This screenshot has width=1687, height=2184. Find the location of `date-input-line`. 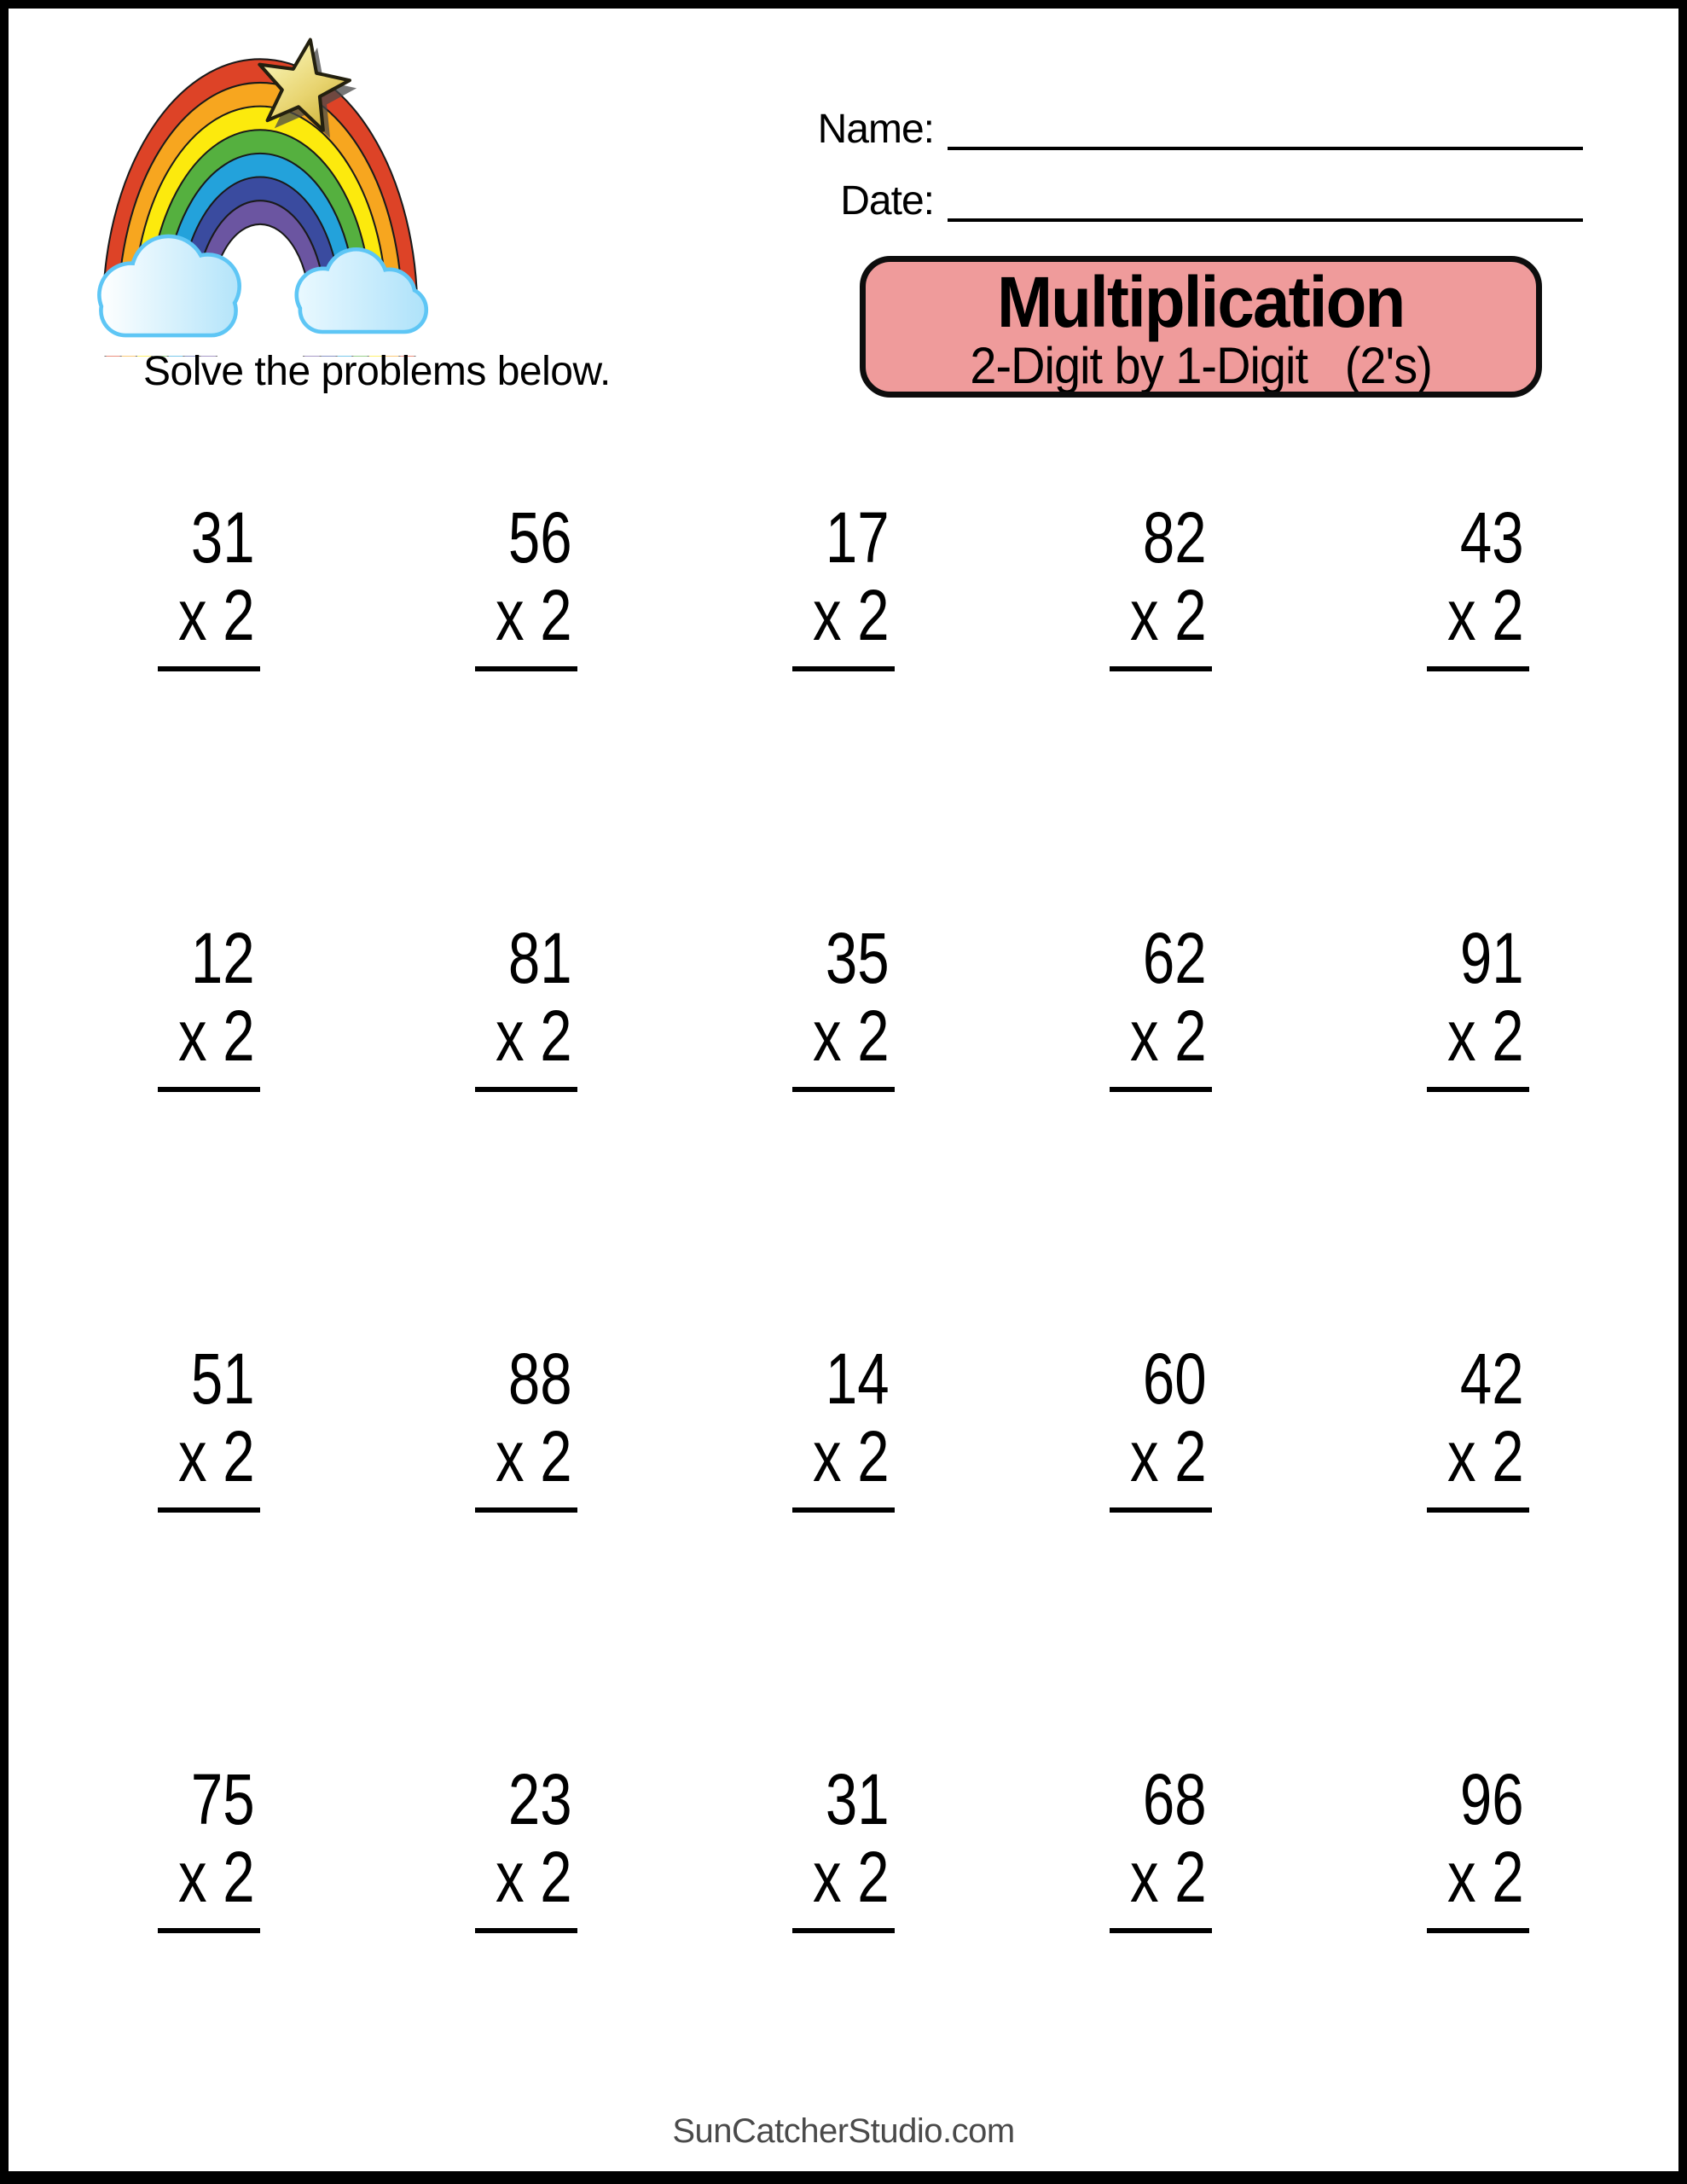

date-input-line is located at coordinates (1265, 202).